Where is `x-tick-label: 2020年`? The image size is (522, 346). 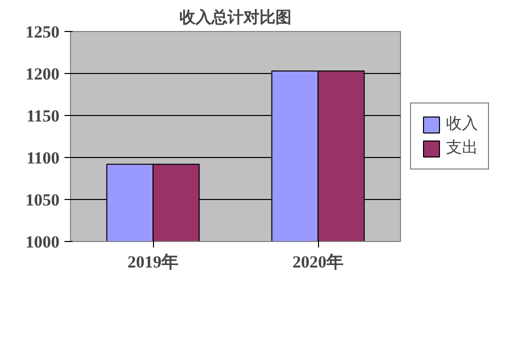 x-tick-label: 2020年 is located at coordinates (318, 262).